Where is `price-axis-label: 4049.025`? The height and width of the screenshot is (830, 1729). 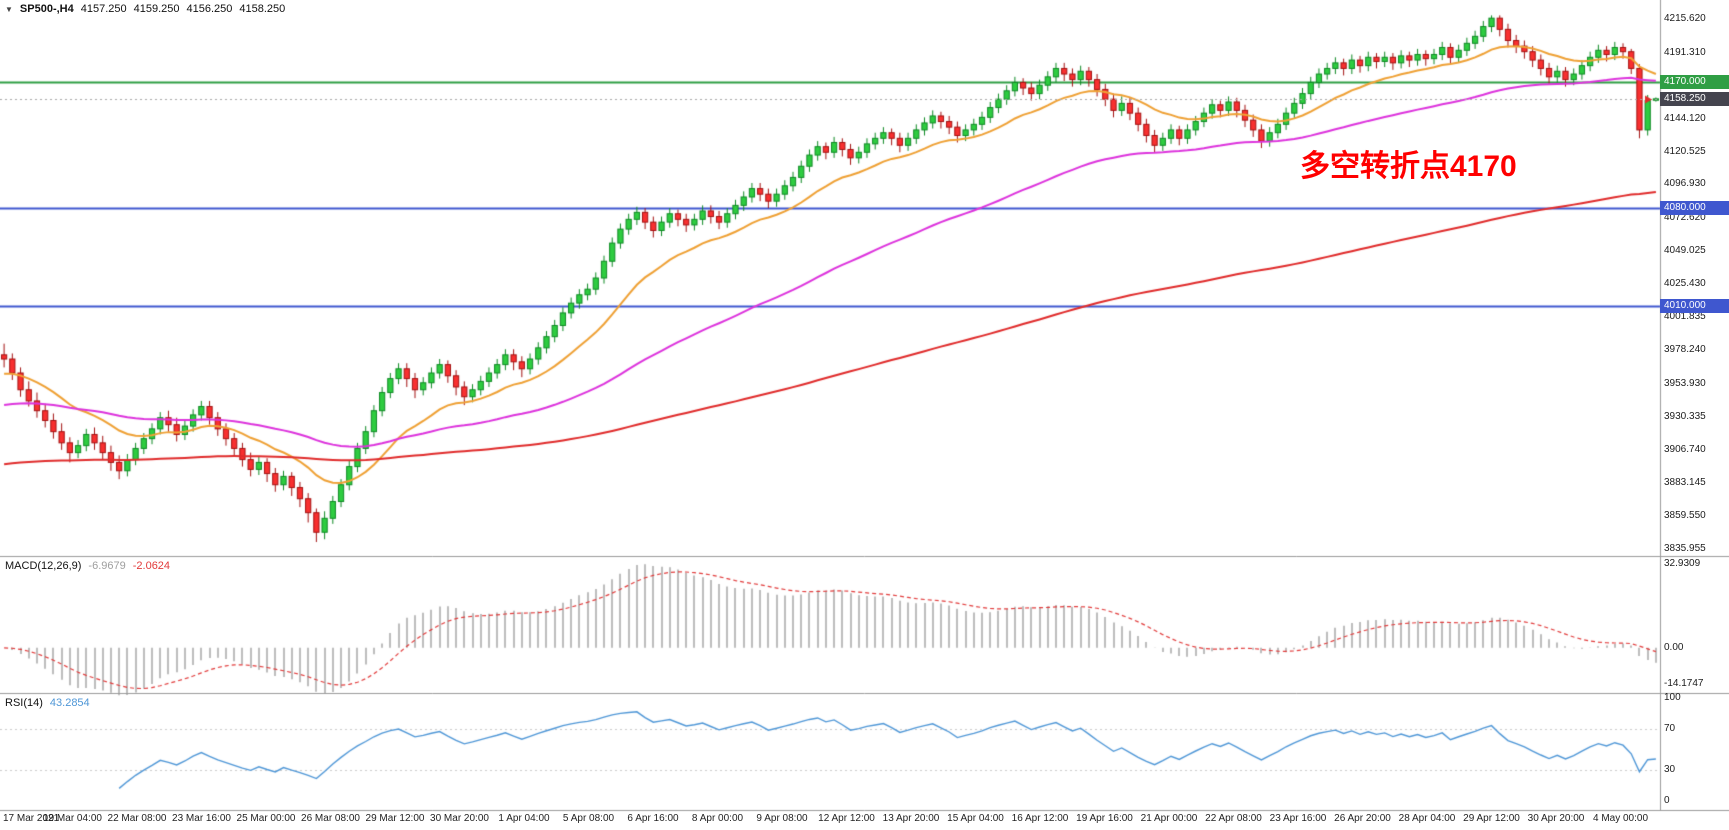 price-axis-label: 4049.025 is located at coordinates (1685, 251).